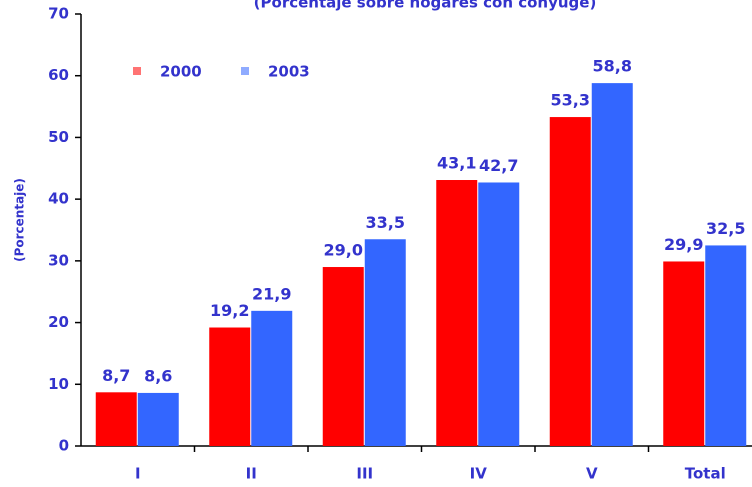 Image resolution: width=752 pixels, height=487 pixels. Describe the element at coordinates (58, 260) in the screenshot. I see `y-tick-label: 30` at that location.